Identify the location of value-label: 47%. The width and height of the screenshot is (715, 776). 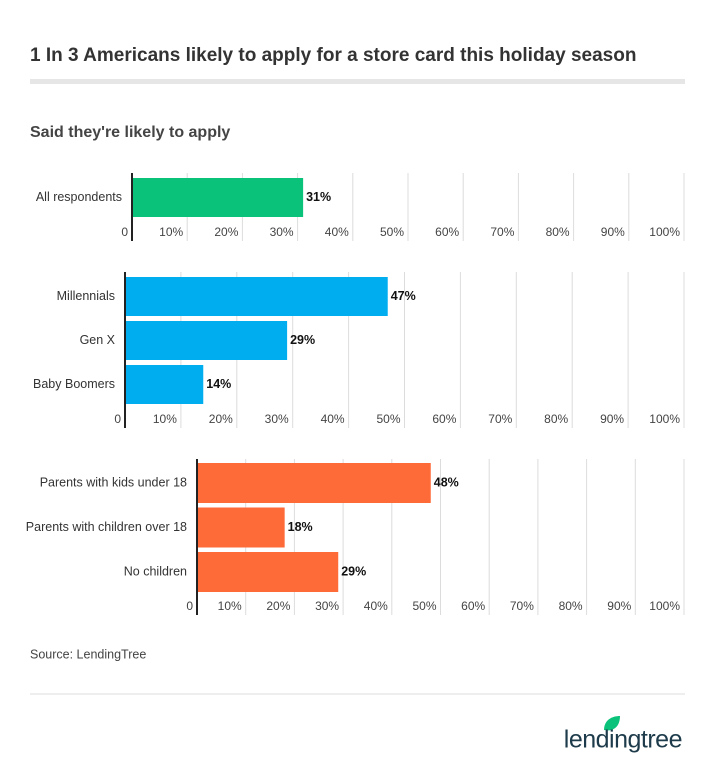
(403, 296).